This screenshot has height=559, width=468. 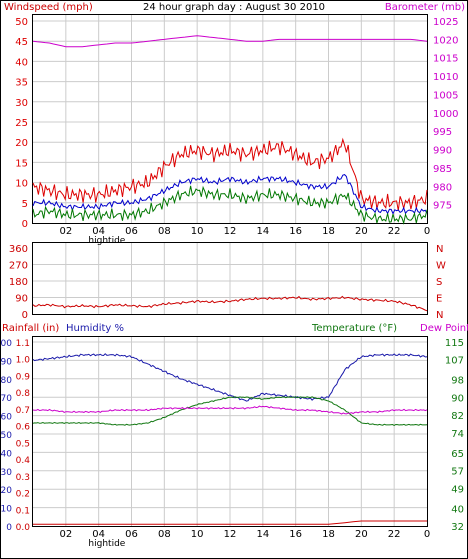 I want to click on y-tick-label: 15, so click(x=21, y=163).